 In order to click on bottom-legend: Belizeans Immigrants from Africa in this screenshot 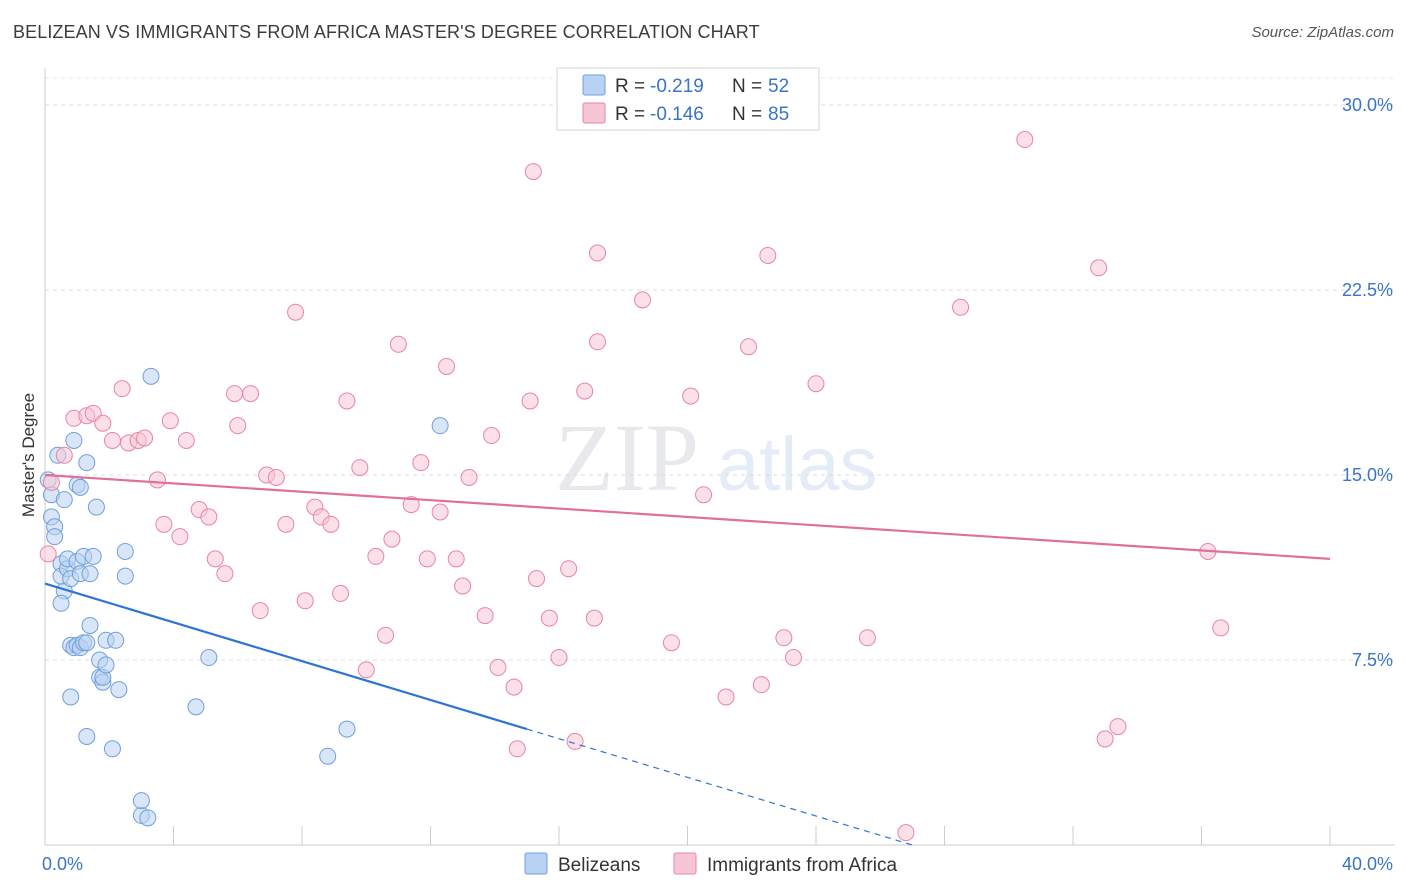, I will do `click(710, 864)`.